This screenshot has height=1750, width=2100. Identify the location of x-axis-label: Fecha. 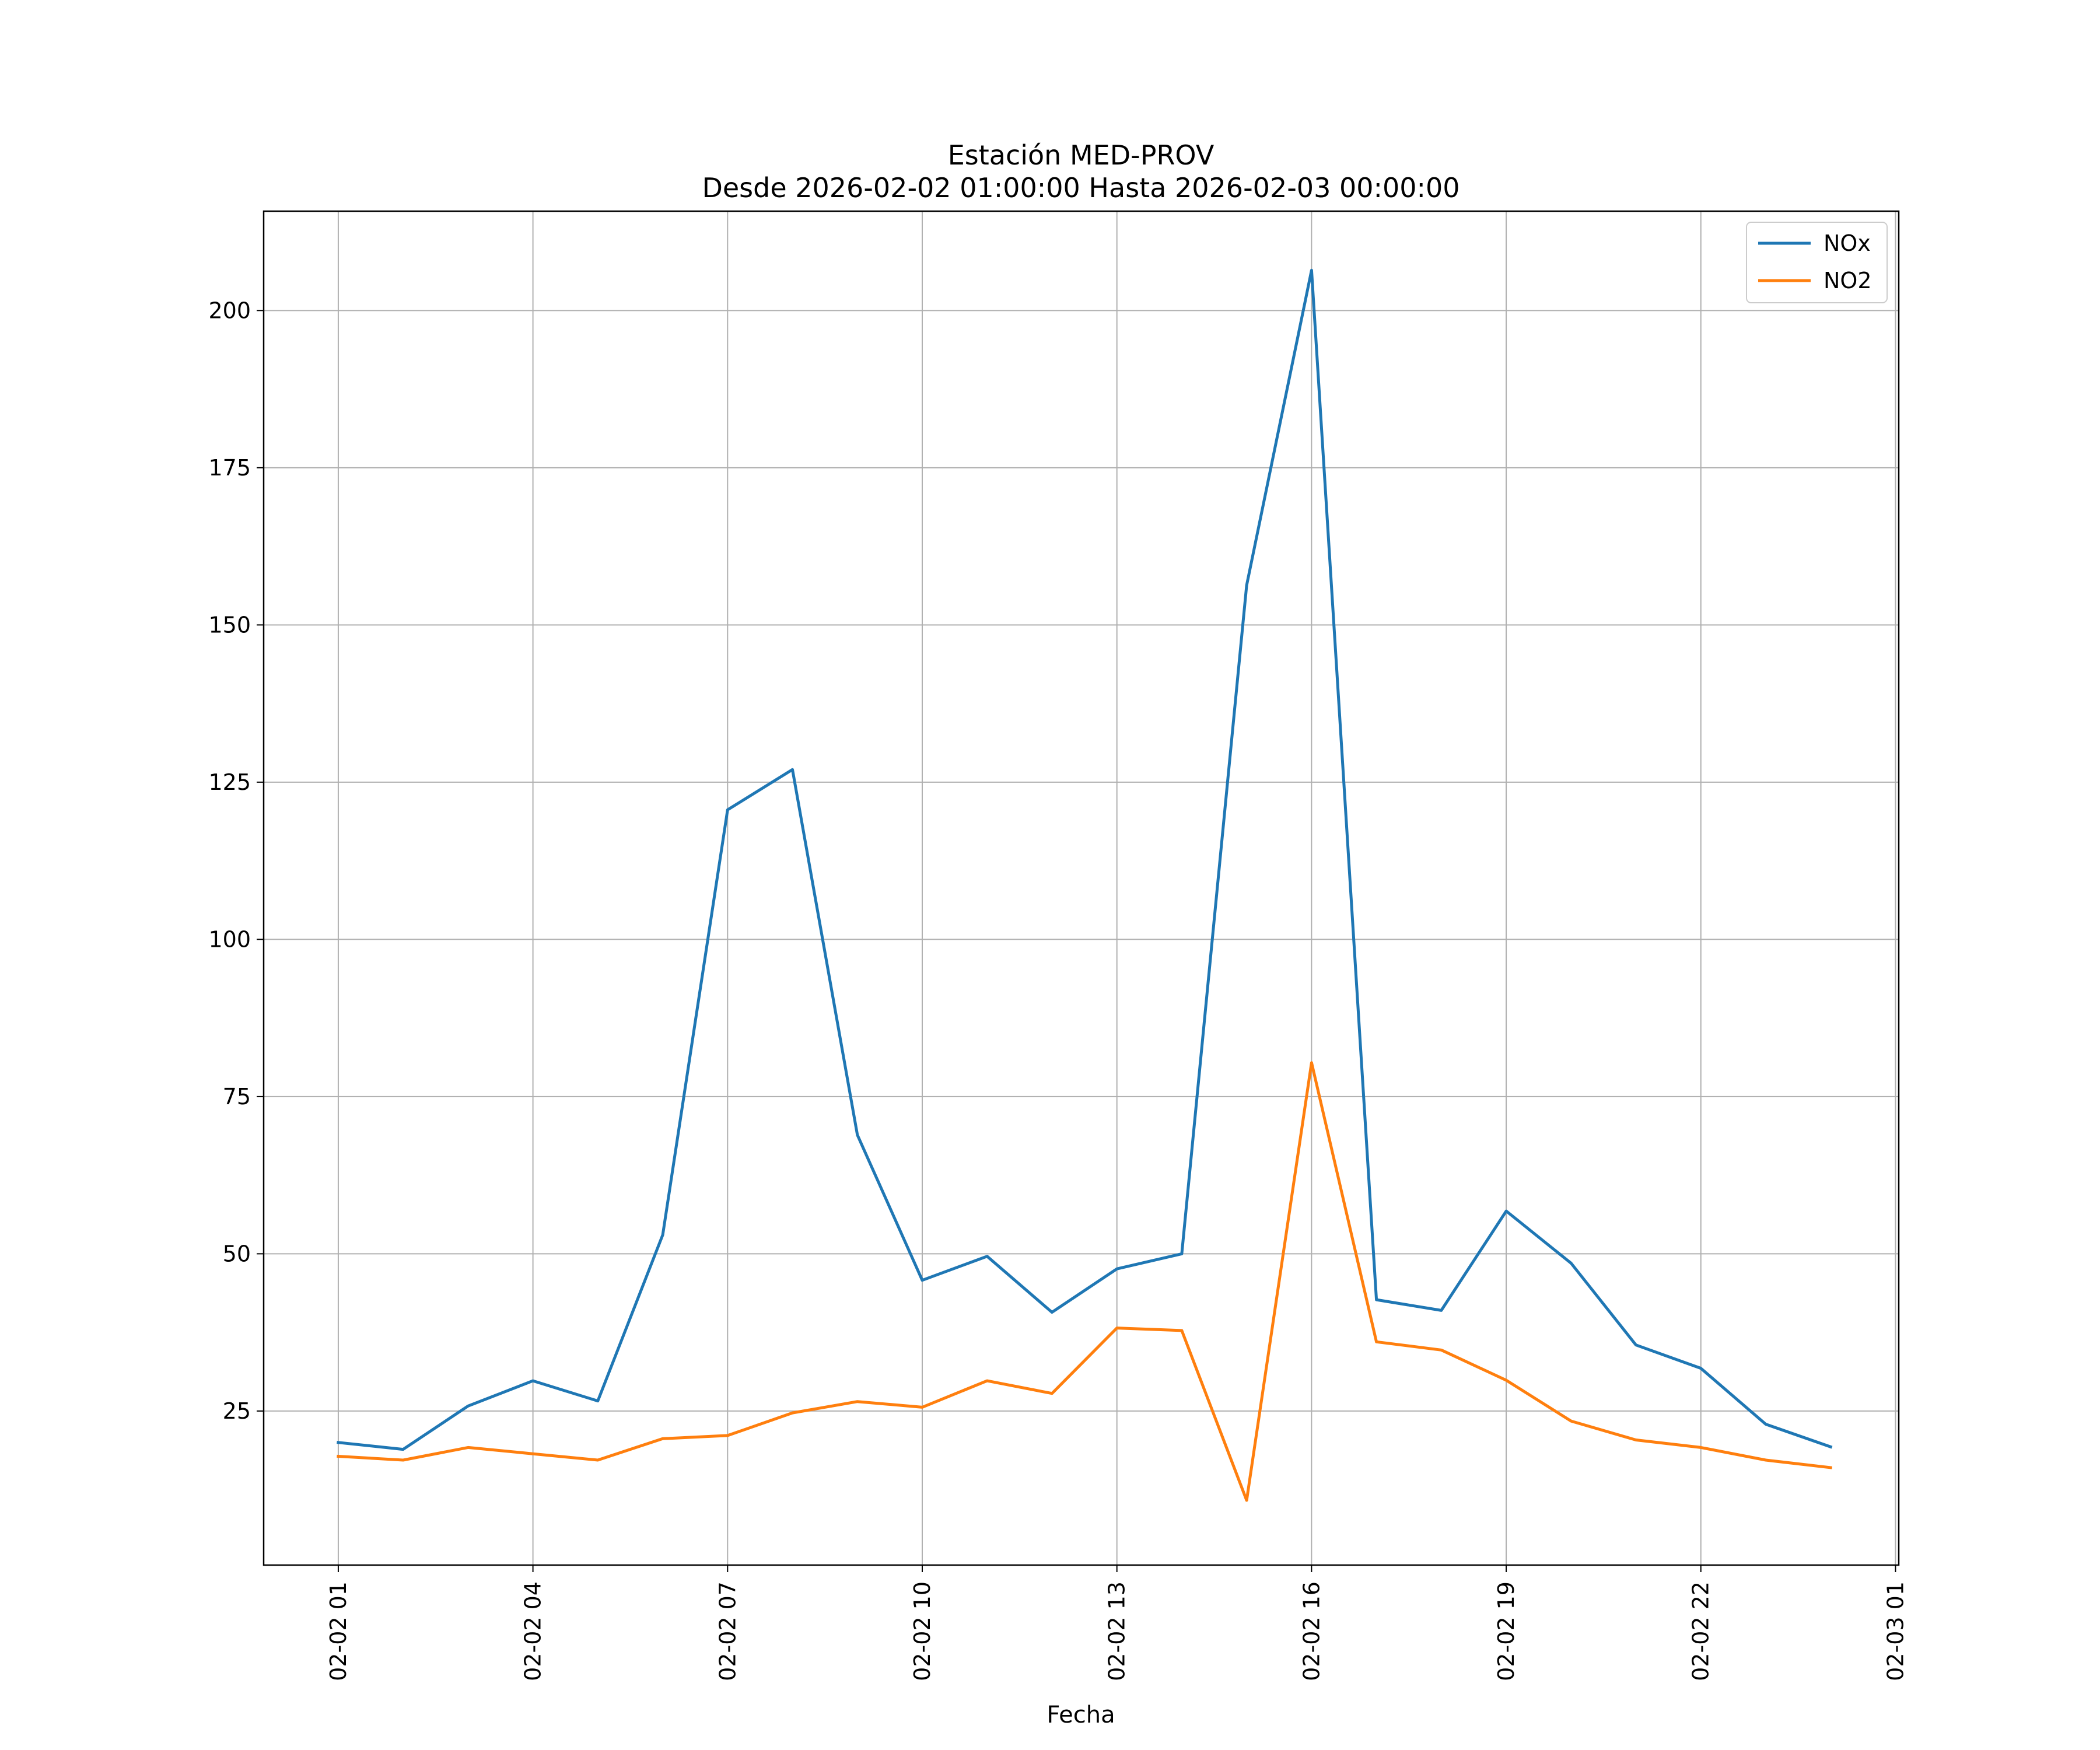
(1080, 1715).